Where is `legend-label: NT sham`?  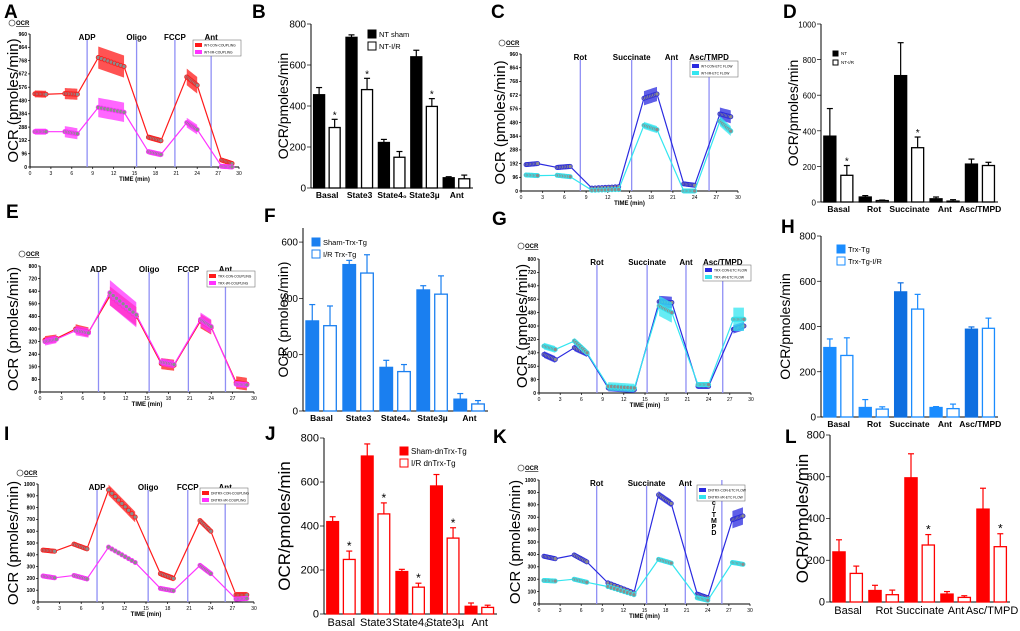
legend-label: NT sham is located at coordinates (394, 34).